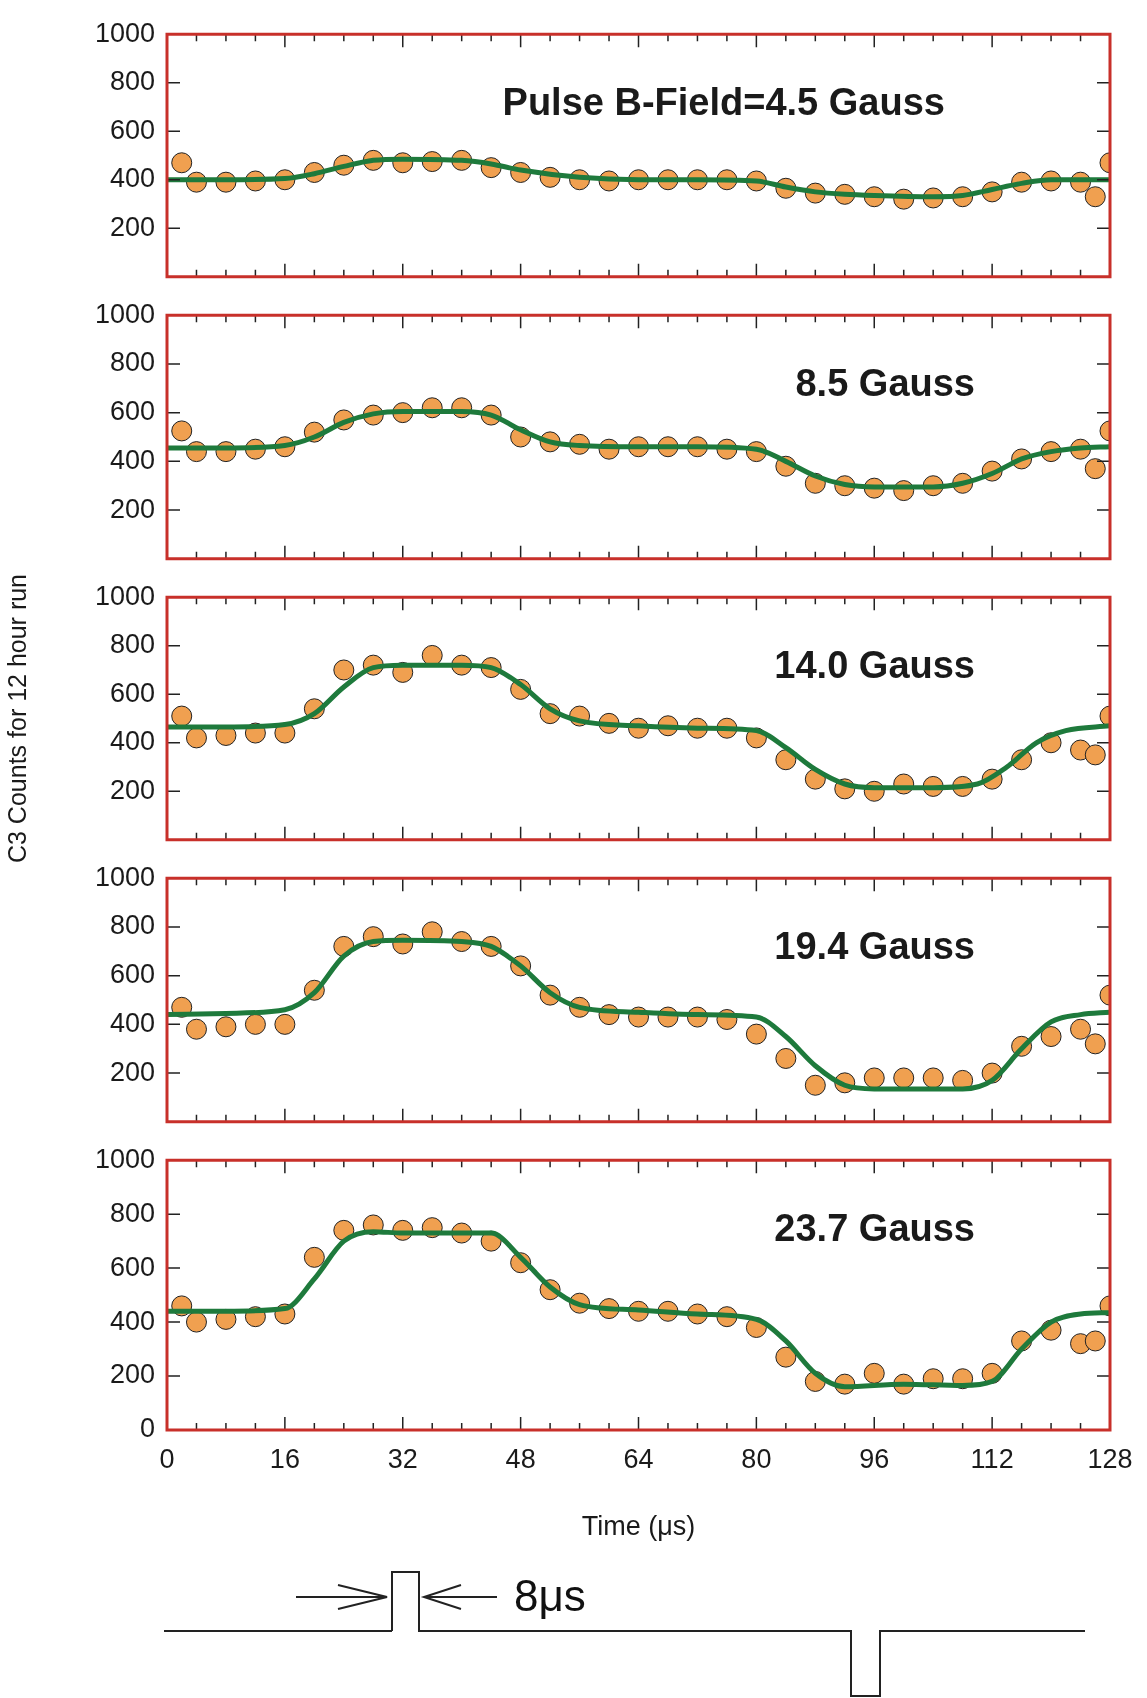 Image resolution: width=1147 pixels, height=1698 pixels. What do you see at coordinates (520, 1458) in the screenshot?
I see `x-tick-label: 48` at bounding box center [520, 1458].